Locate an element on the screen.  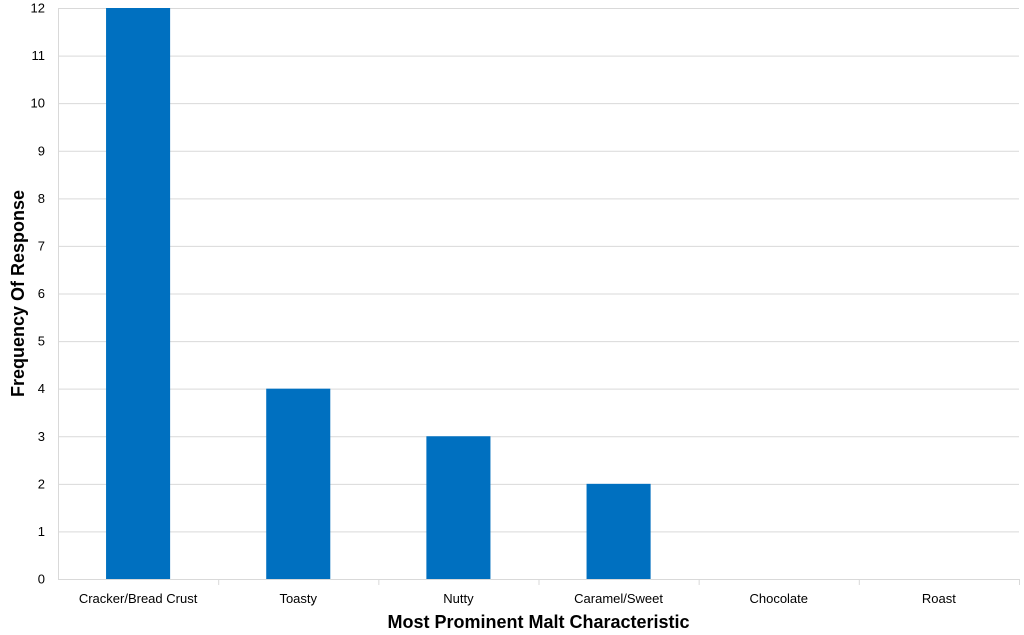
x-tick-label-nutty: Nutty is located at coordinates (458, 598).